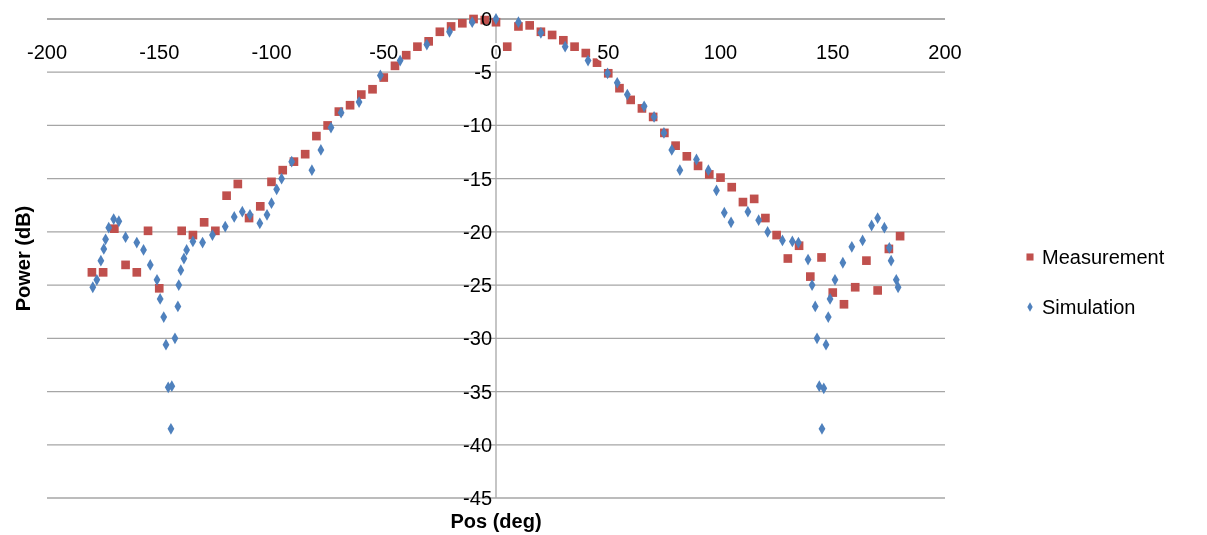 The image size is (1207, 535). I want to click on x-axis-title: Pos (deg), so click(496, 521).